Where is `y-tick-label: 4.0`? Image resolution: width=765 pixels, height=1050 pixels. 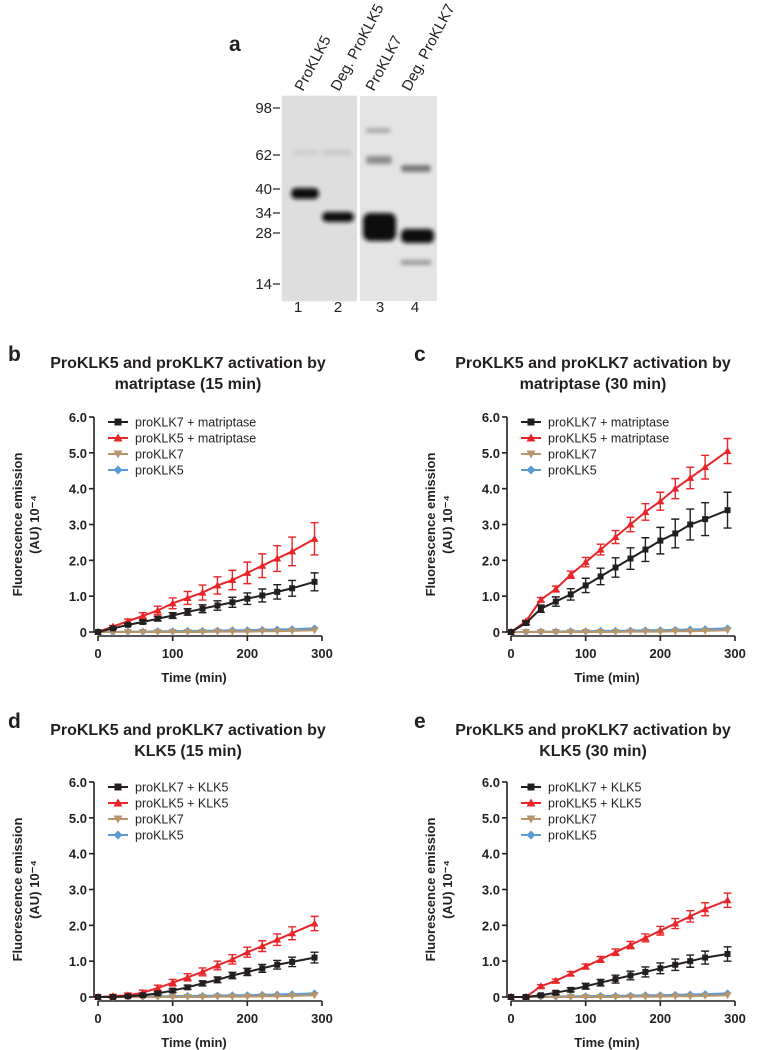
y-tick-label: 4.0 is located at coordinates (78, 854).